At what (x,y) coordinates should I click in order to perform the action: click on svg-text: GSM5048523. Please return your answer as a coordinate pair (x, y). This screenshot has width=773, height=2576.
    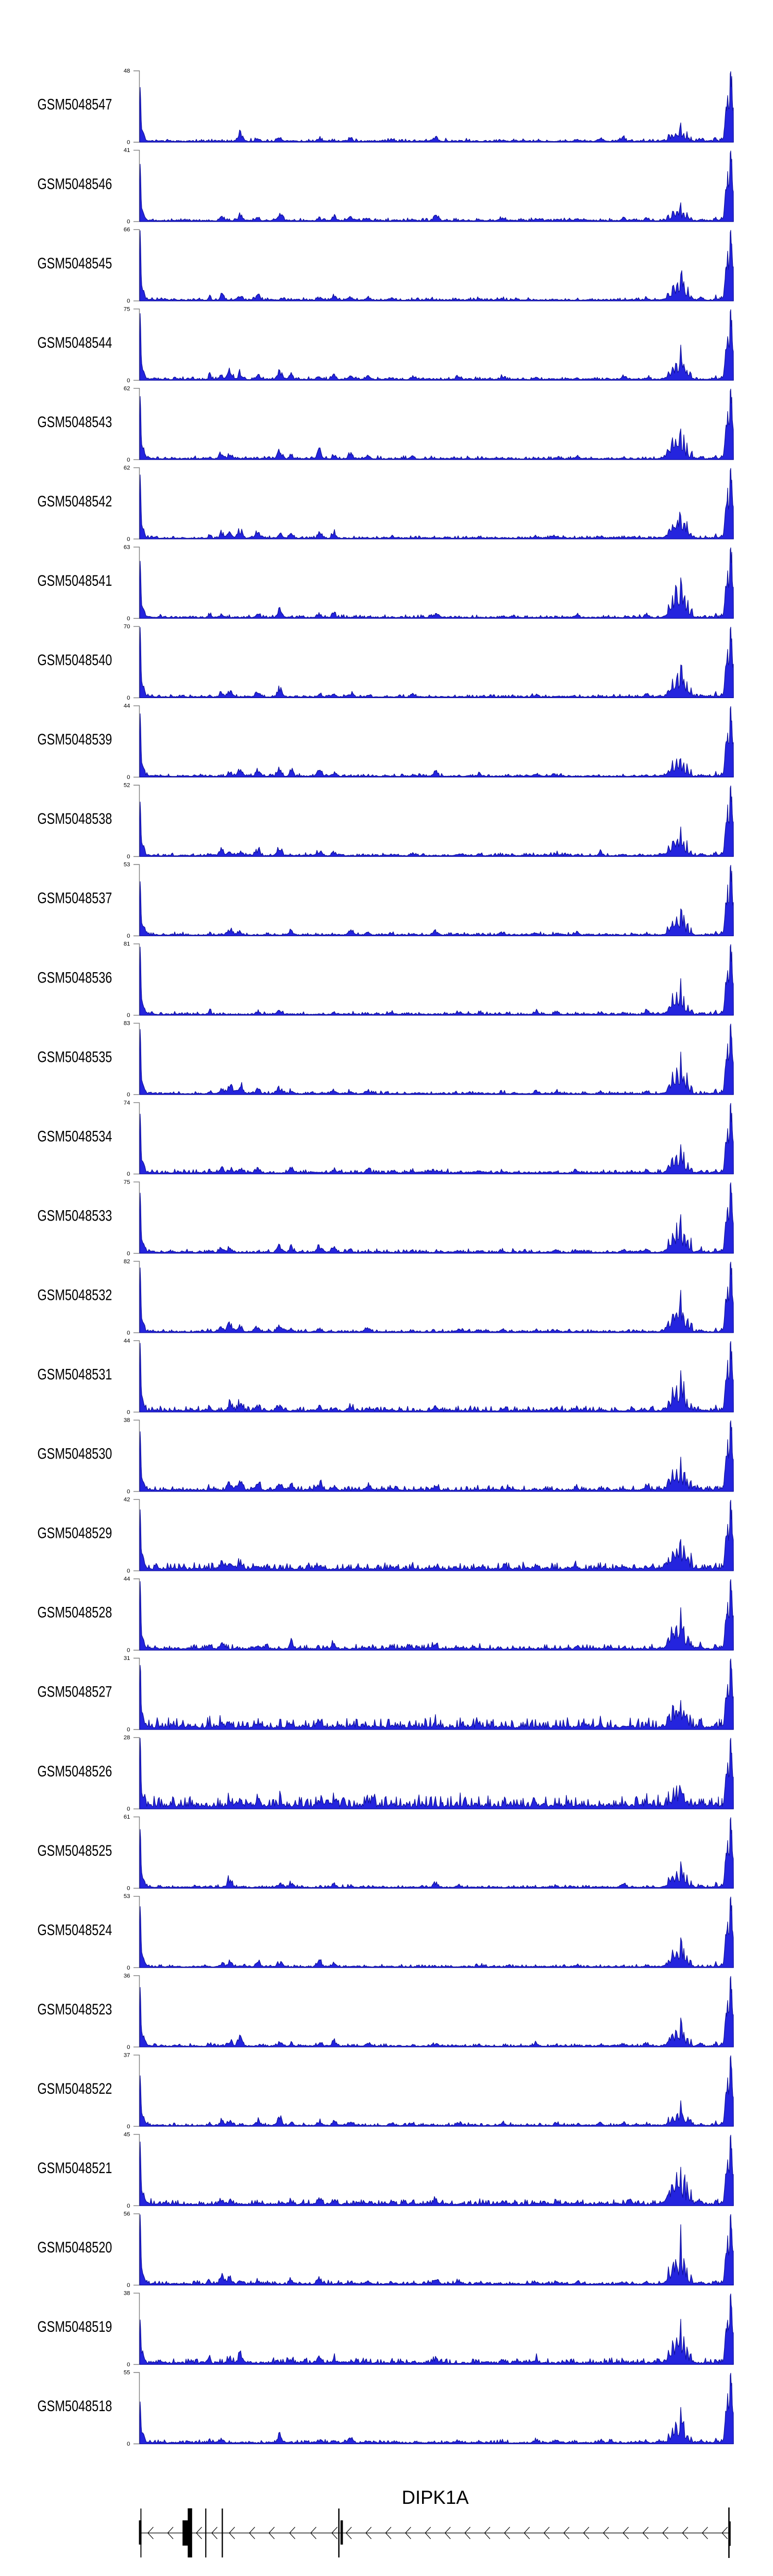
    Looking at the image, I should click on (75, 2010).